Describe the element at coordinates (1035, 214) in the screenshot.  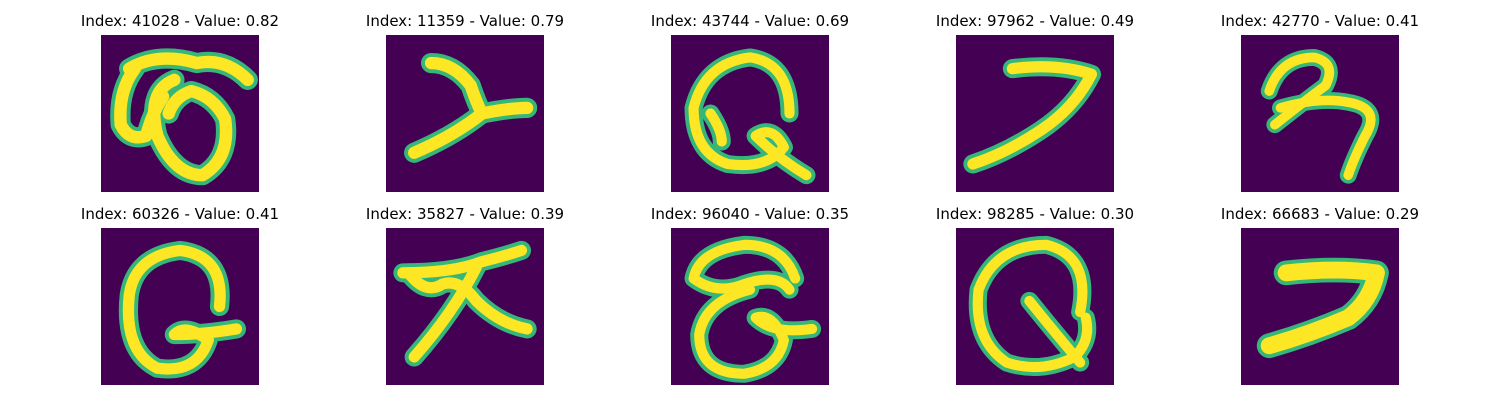
I see `panel-title: Index: 98285 - Value: 0.30` at that location.